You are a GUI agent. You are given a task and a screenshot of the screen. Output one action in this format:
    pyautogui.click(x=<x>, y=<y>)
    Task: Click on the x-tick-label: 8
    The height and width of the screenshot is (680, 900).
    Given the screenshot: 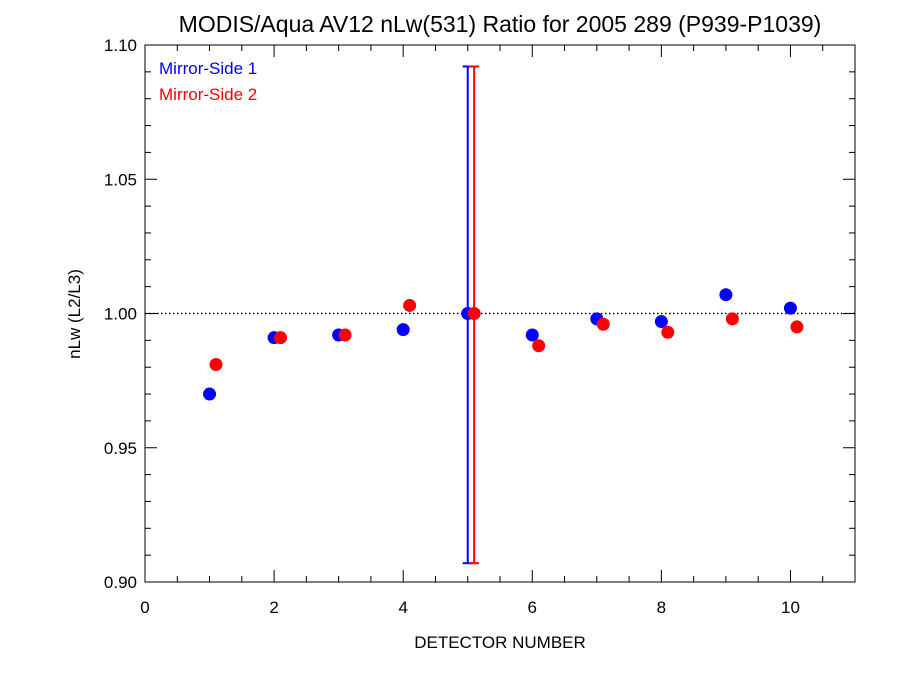 What is the action you would take?
    pyautogui.click(x=661, y=607)
    